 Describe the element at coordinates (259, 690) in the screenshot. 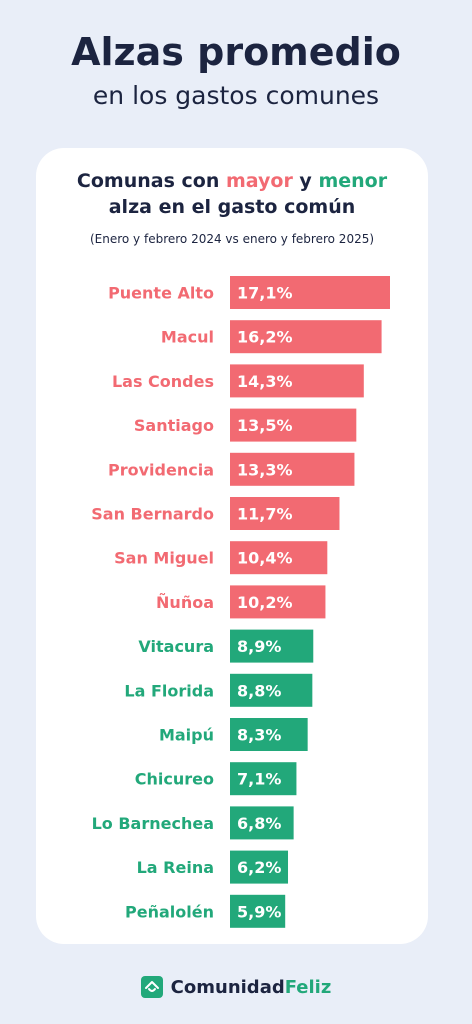

I see `value-label: 8,8%` at that location.